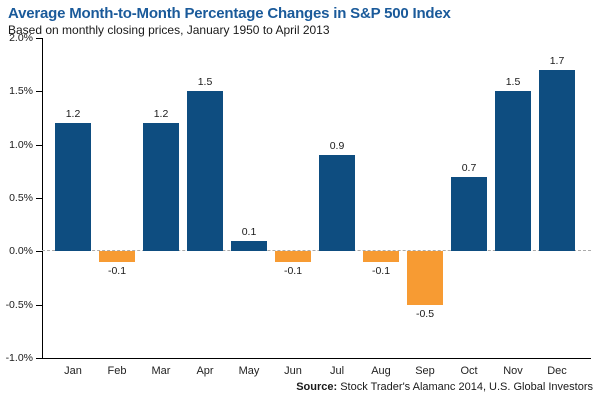  What do you see at coordinates (21, 251) in the screenshot?
I see `y-axis-tick-label: 0.0%` at bounding box center [21, 251].